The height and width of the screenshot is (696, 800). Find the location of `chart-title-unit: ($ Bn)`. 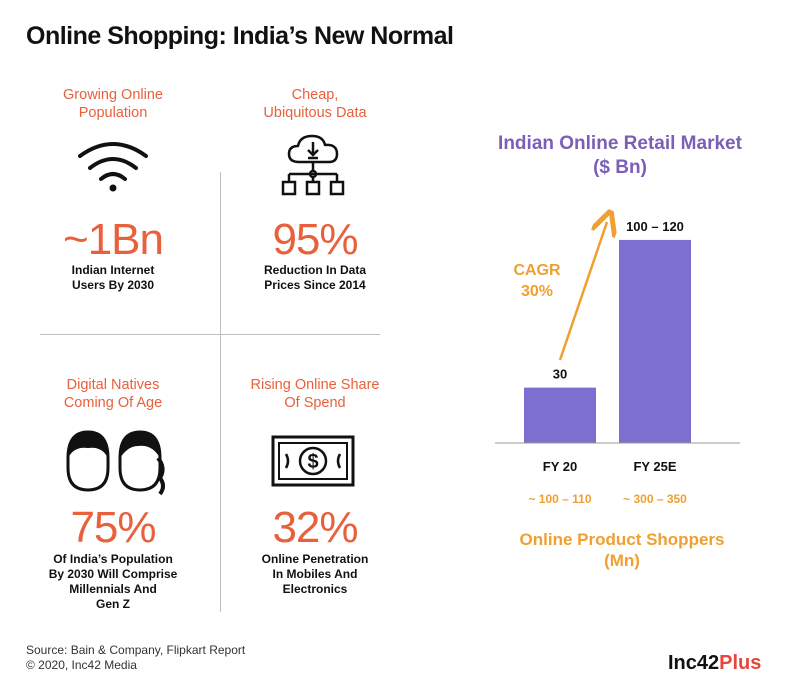

chart-title-unit: ($ Bn) is located at coordinates (620, 167).